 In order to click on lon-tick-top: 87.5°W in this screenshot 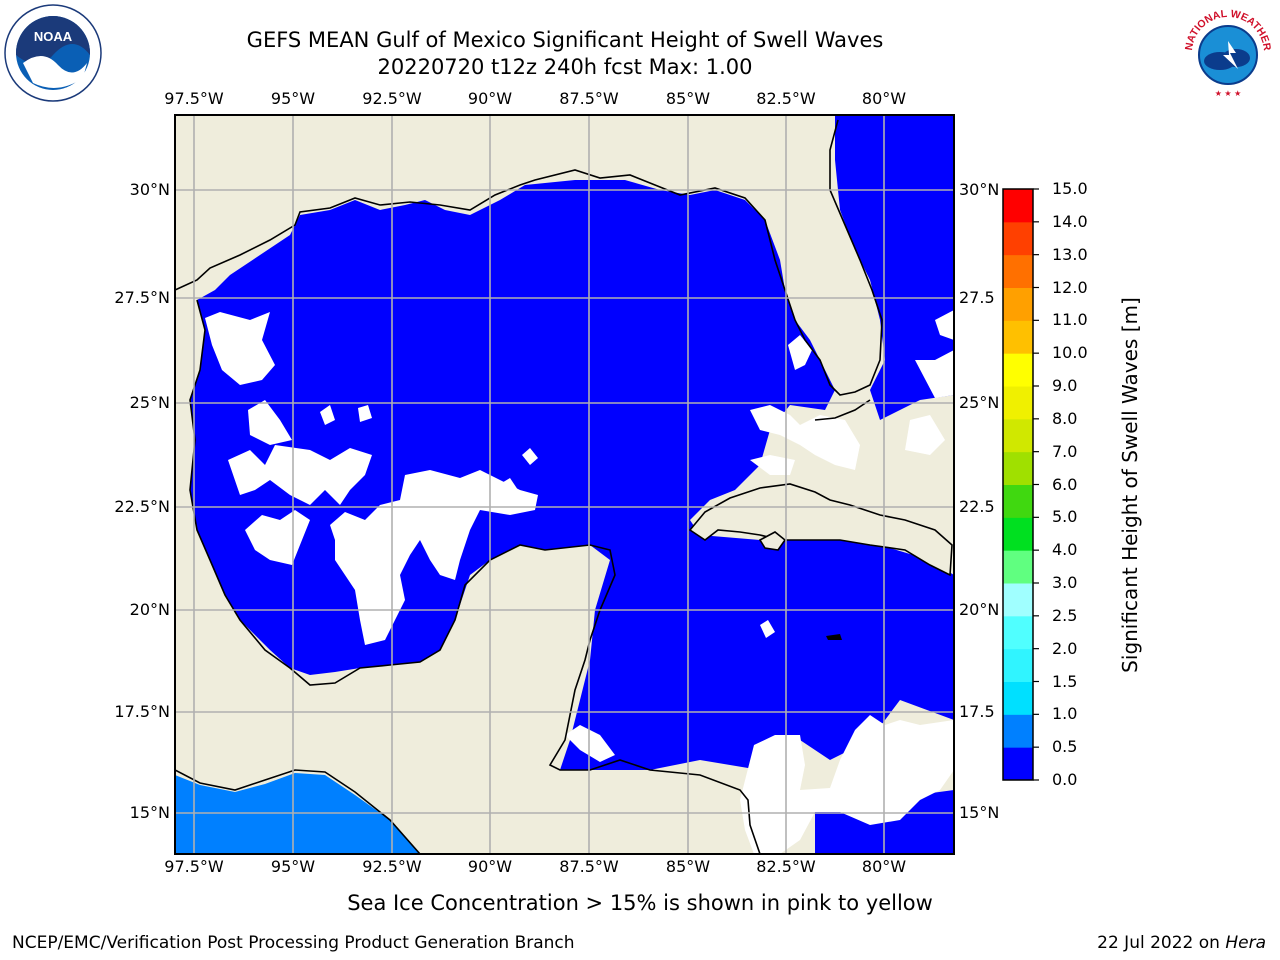, I will do `click(589, 98)`.